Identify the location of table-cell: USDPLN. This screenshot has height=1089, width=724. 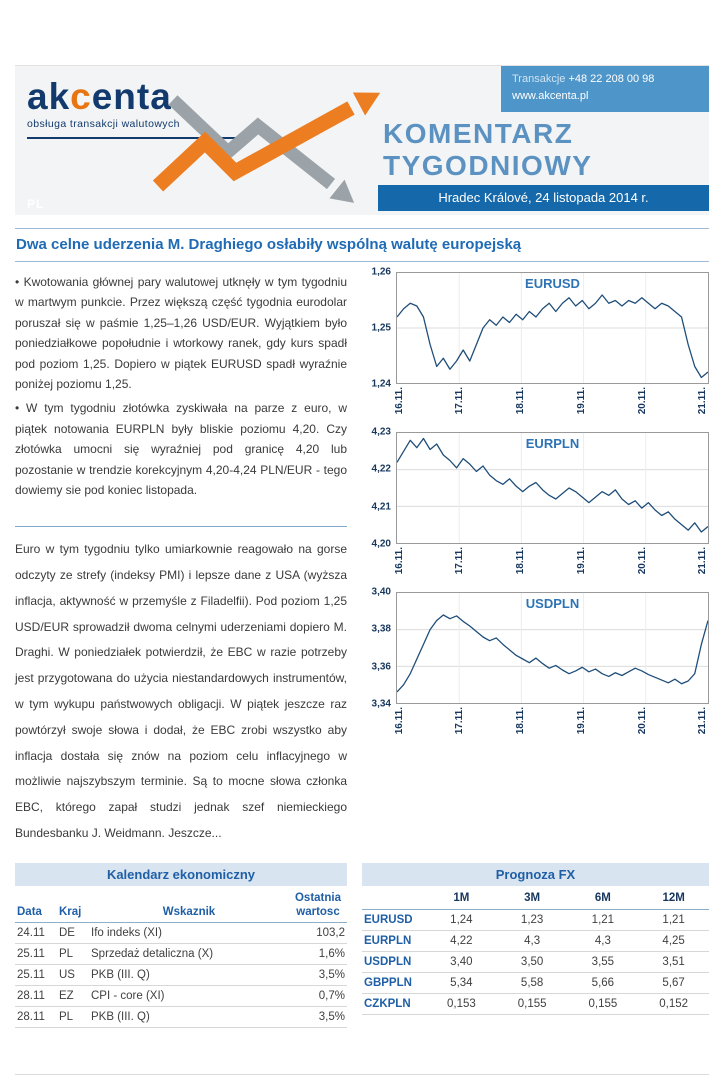
(394, 962).